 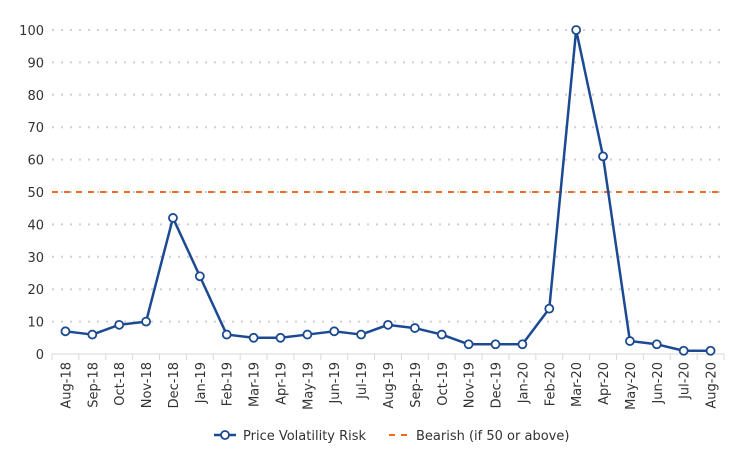 What do you see at coordinates (35, 258) in the screenshot?
I see `y-tick-label: 30` at bounding box center [35, 258].